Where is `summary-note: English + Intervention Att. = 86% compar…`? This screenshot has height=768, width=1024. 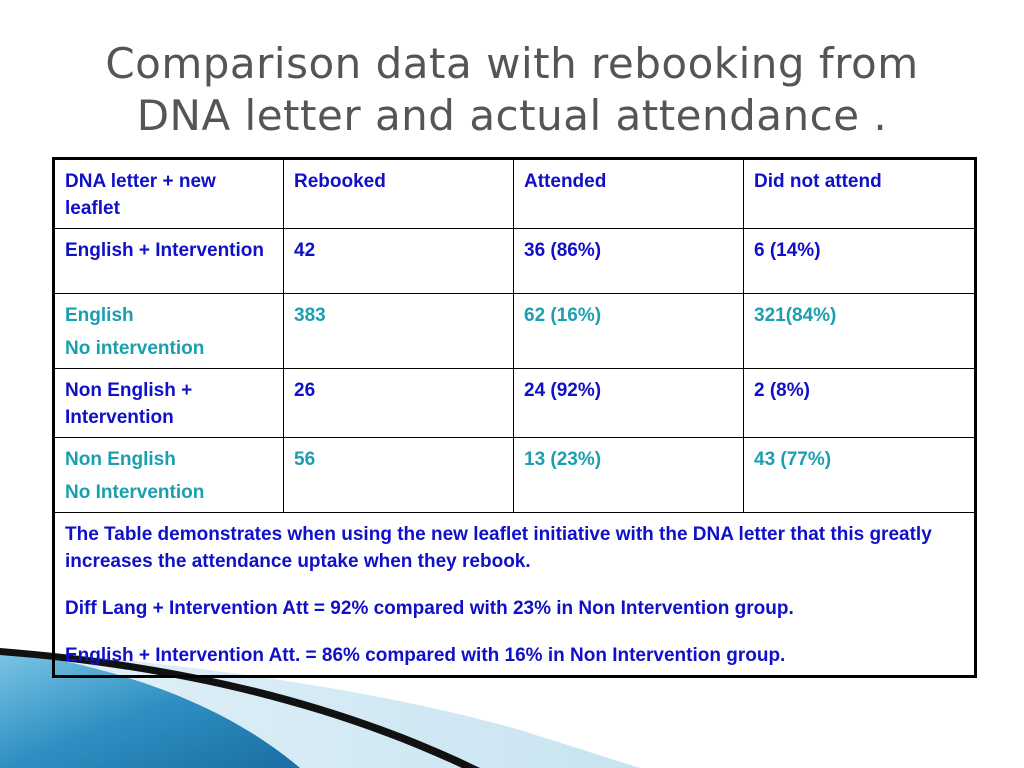
summary-note: English + Intervention Att. = 86% compar… is located at coordinates (425, 655).